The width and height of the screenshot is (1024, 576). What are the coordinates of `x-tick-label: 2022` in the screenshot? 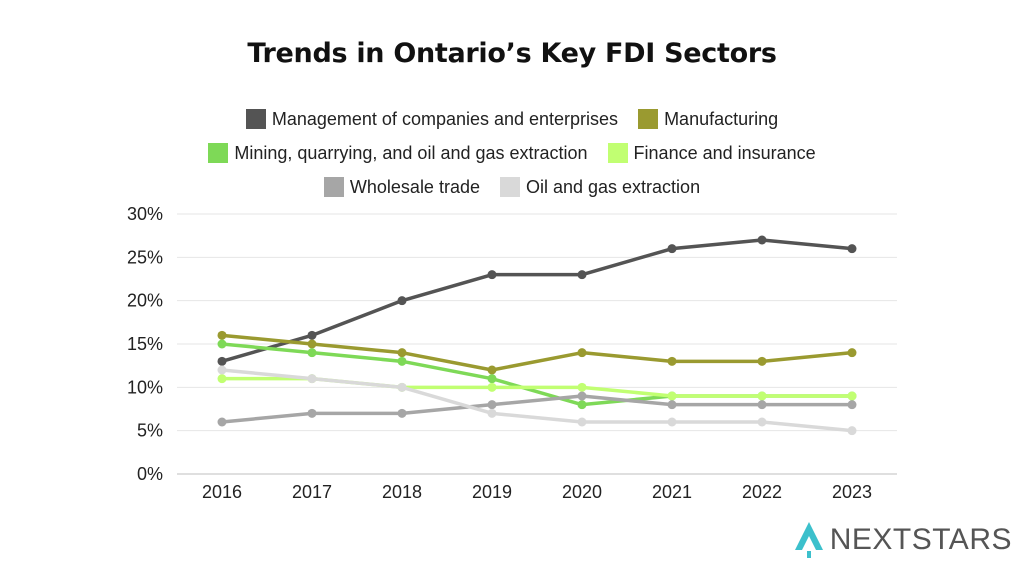 It's located at (762, 492).